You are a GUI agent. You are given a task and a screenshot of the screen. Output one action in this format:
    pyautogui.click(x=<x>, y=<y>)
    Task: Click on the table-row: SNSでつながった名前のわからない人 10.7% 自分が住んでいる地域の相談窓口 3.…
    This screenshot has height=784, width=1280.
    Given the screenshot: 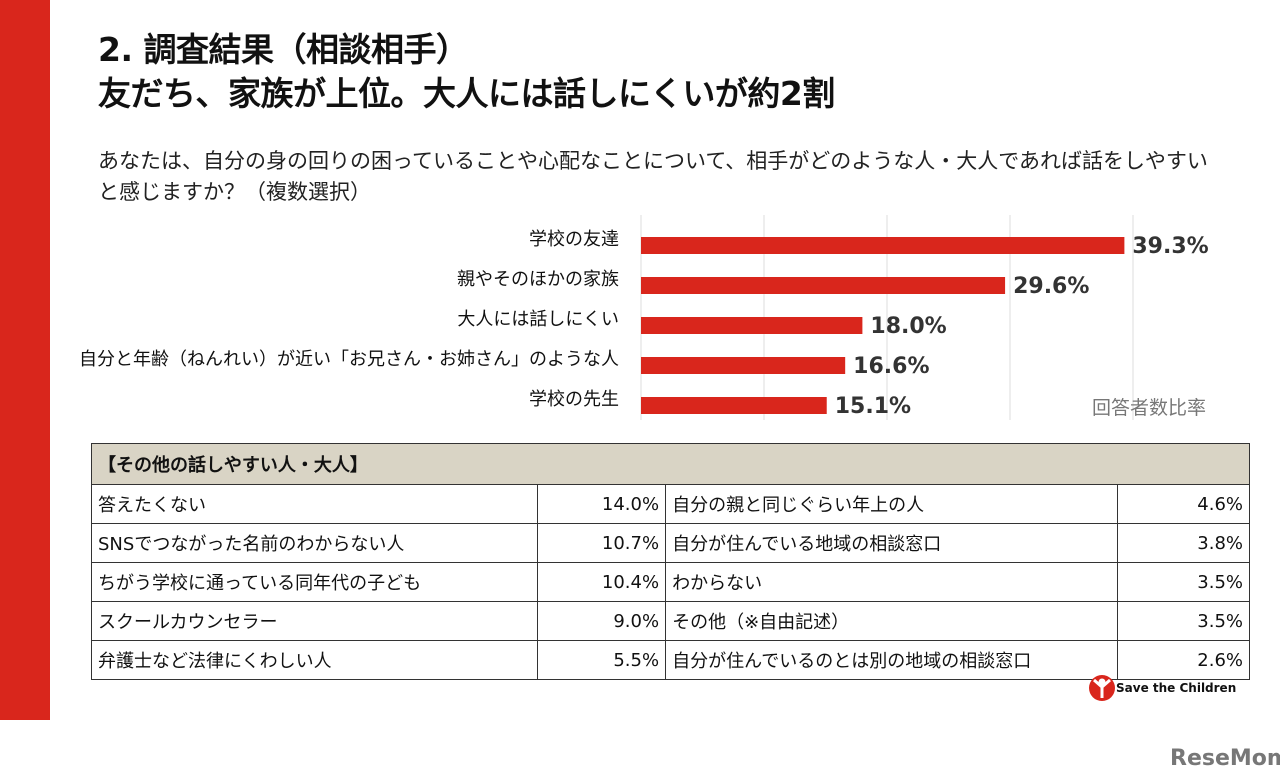 What is the action you would take?
    pyautogui.click(x=670, y=543)
    